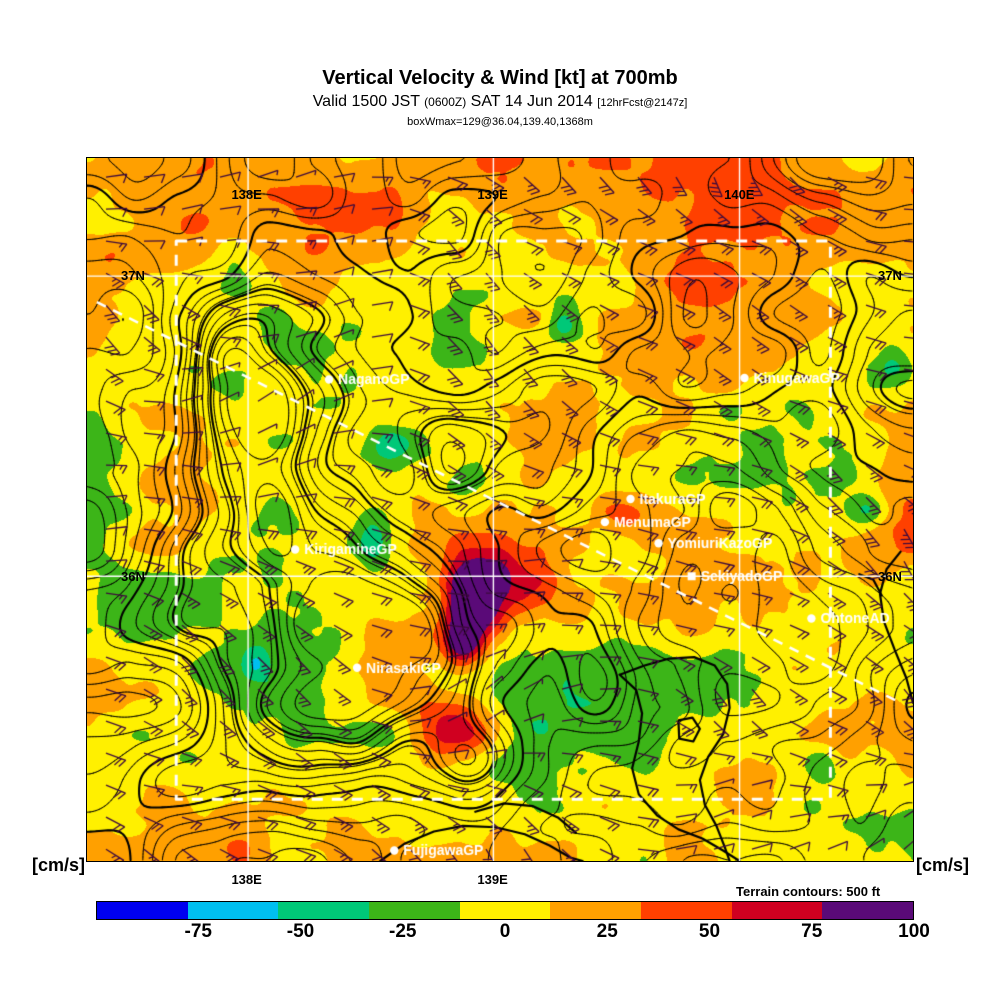  Describe the element at coordinates (890, 577) in the screenshot. I see `lat-label-right-36N: 36N` at that location.